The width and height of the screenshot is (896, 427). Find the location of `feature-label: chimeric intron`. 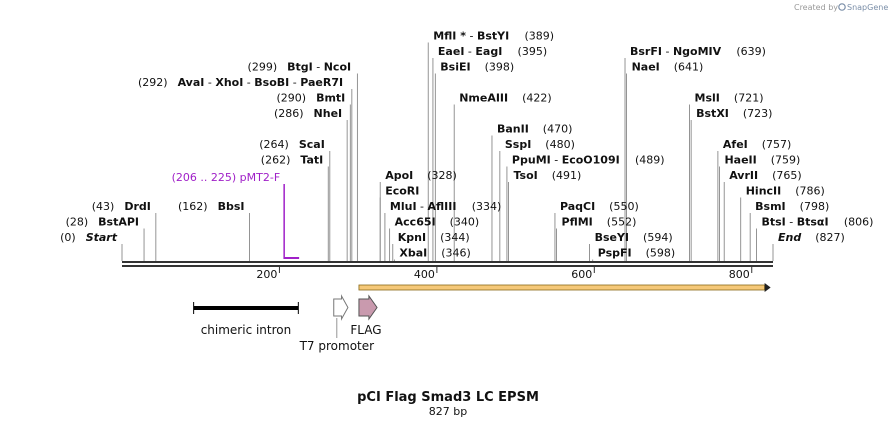

feature-label: chimeric intron is located at coordinates (246, 330).